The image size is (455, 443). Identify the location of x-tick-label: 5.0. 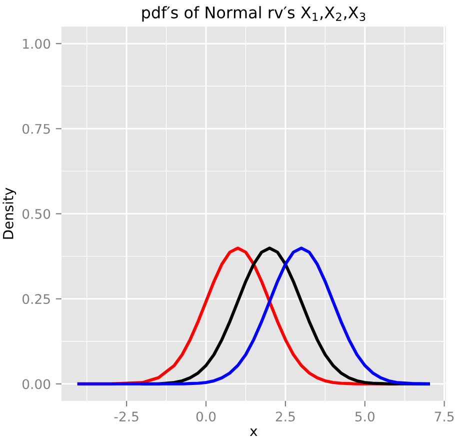
(364, 417).